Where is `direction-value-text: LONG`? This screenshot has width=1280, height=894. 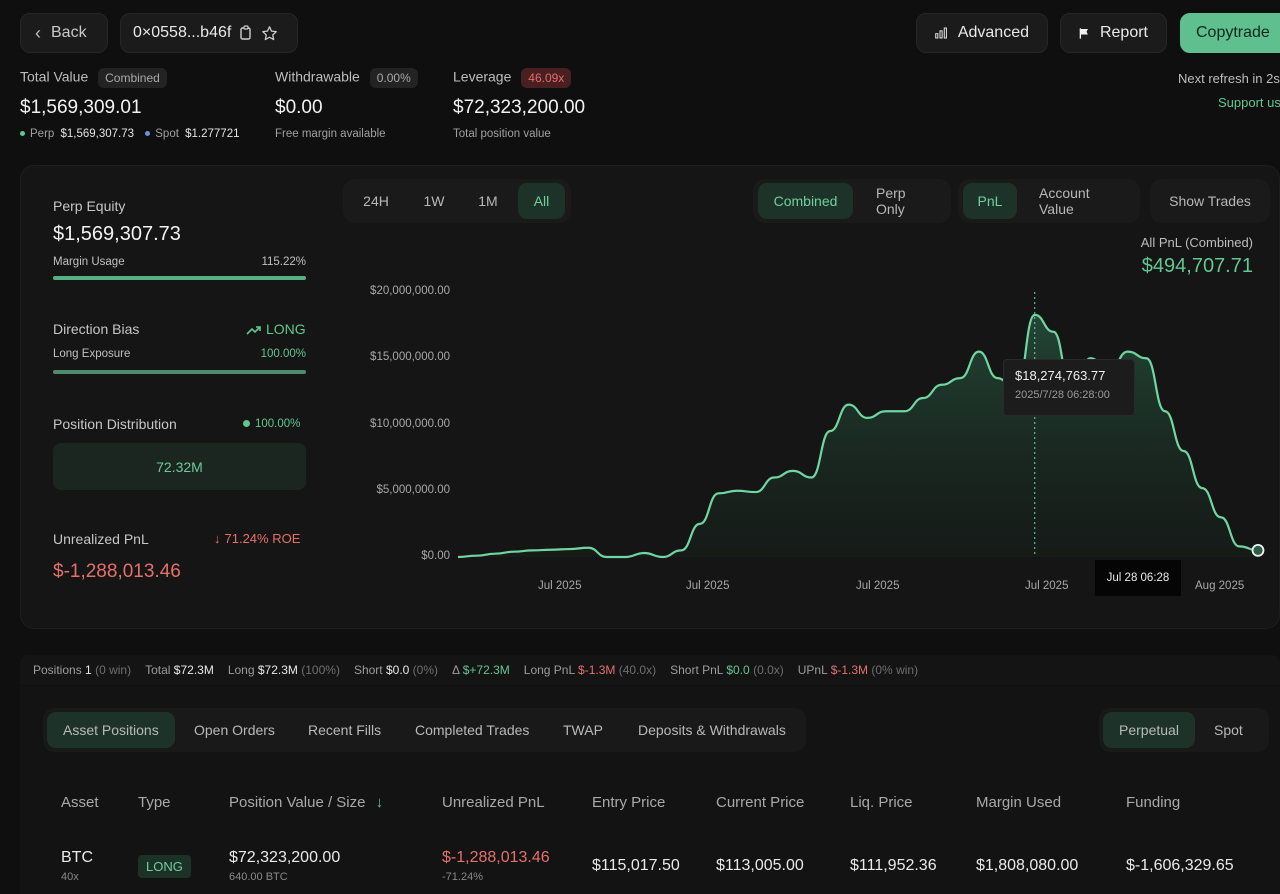
direction-value-text: LONG is located at coordinates (286, 329).